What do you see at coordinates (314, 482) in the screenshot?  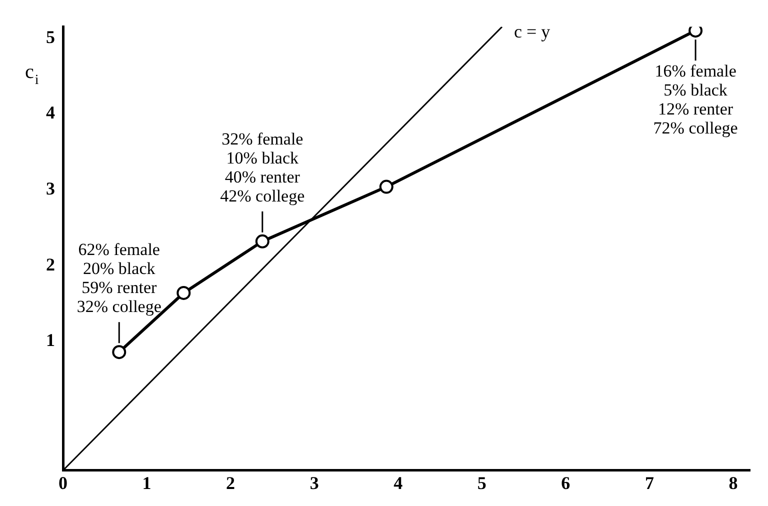 I see `x-tick-label: 3` at bounding box center [314, 482].